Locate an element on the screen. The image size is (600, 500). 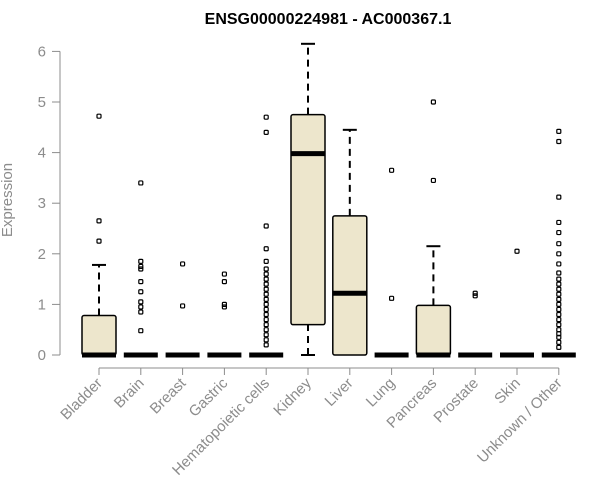
y-tick-label: 0 is located at coordinates (42, 355).